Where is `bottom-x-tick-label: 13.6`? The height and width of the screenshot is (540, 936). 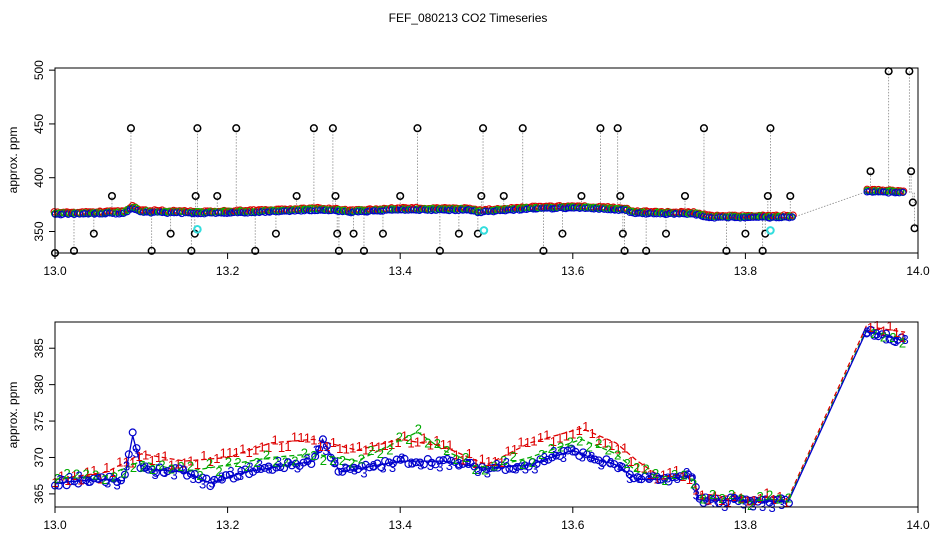 bottom-x-tick-label: 13.6 is located at coordinates (573, 525).